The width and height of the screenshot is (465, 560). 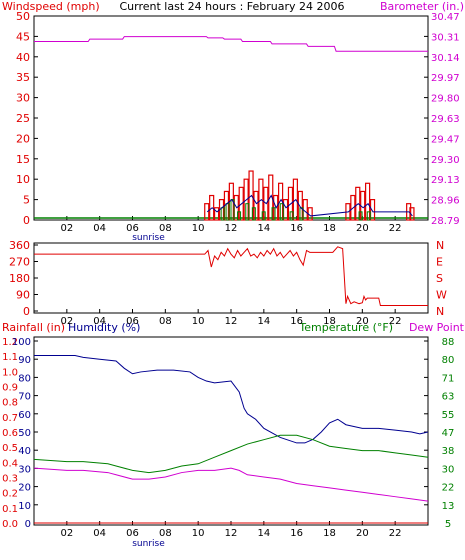 What do you see at coordinates (99, 321) in the screenshot?
I see `p2-xtick-label: 04` at bounding box center [99, 321].